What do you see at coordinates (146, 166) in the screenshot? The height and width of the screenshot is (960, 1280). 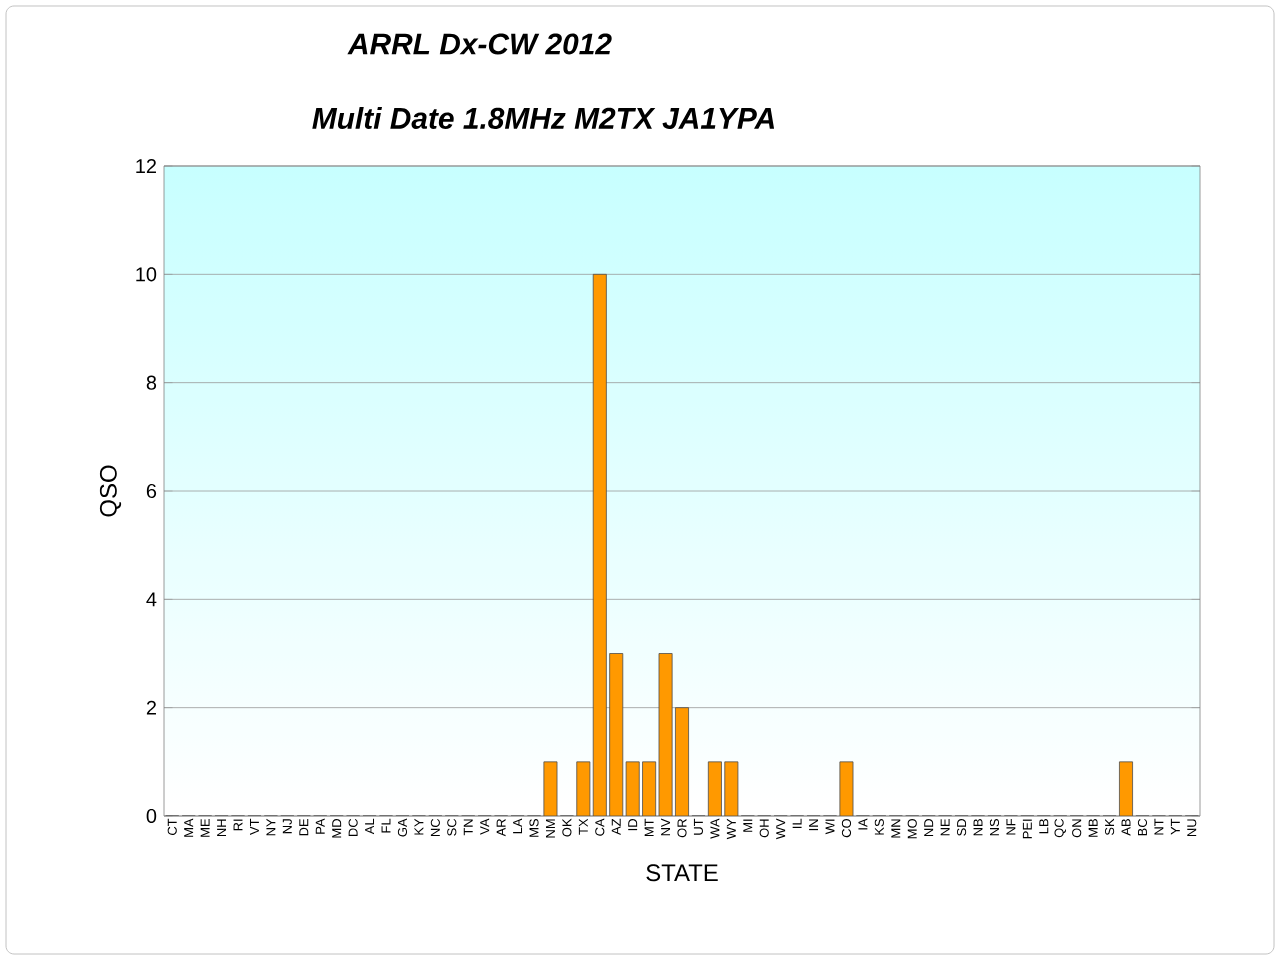 I see `y-tick-label: 12` at bounding box center [146, 166].